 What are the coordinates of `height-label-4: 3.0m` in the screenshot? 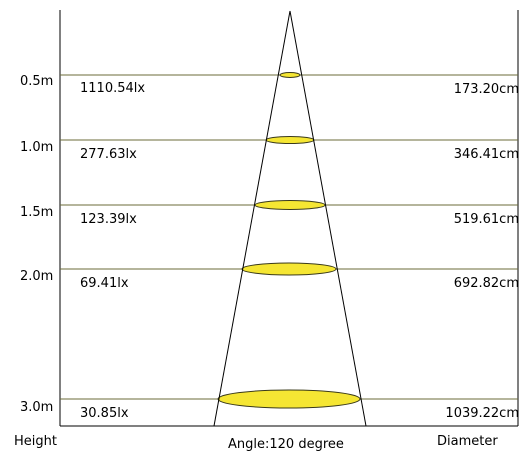 It's located at (37, 407).